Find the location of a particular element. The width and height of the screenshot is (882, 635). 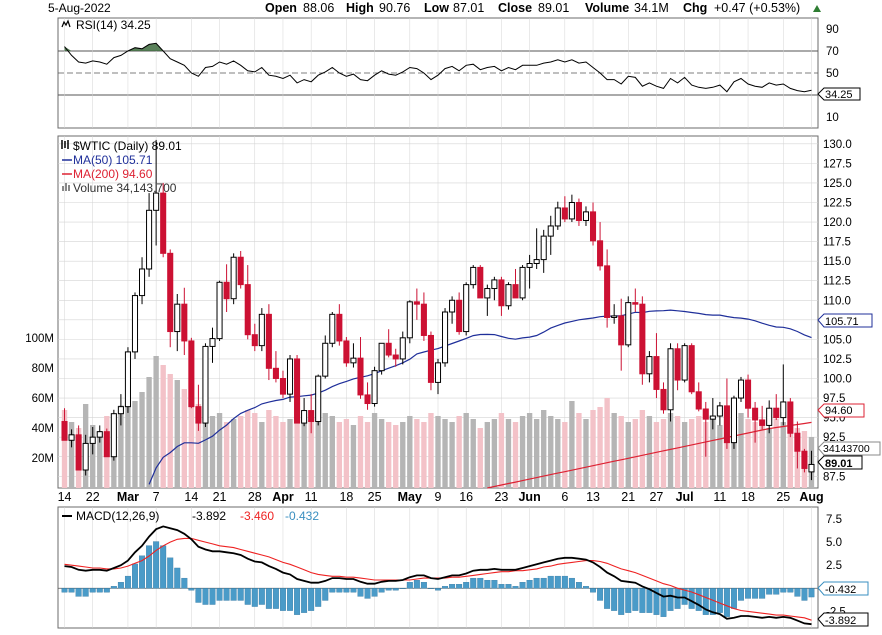

macd-tick-label: 2.5 is located at coordinates (834, 566).